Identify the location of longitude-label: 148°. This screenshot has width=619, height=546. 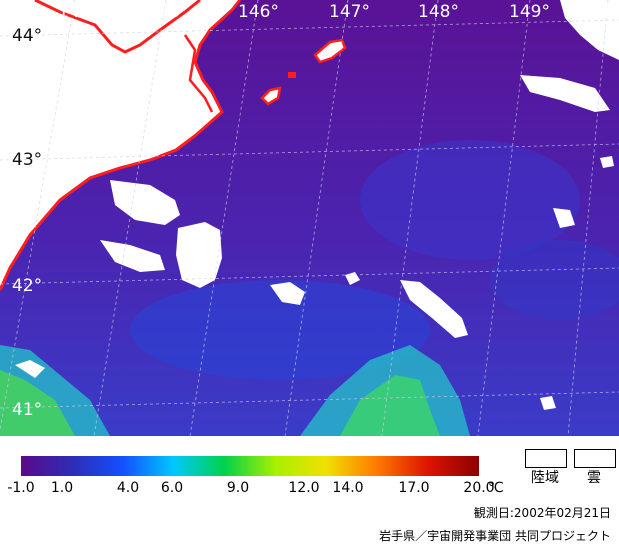
(438, 12).